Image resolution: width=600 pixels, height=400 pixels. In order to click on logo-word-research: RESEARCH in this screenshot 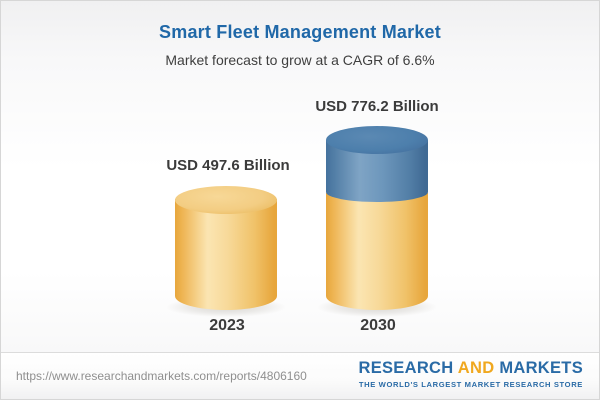, I will do `click(406, 368)`.